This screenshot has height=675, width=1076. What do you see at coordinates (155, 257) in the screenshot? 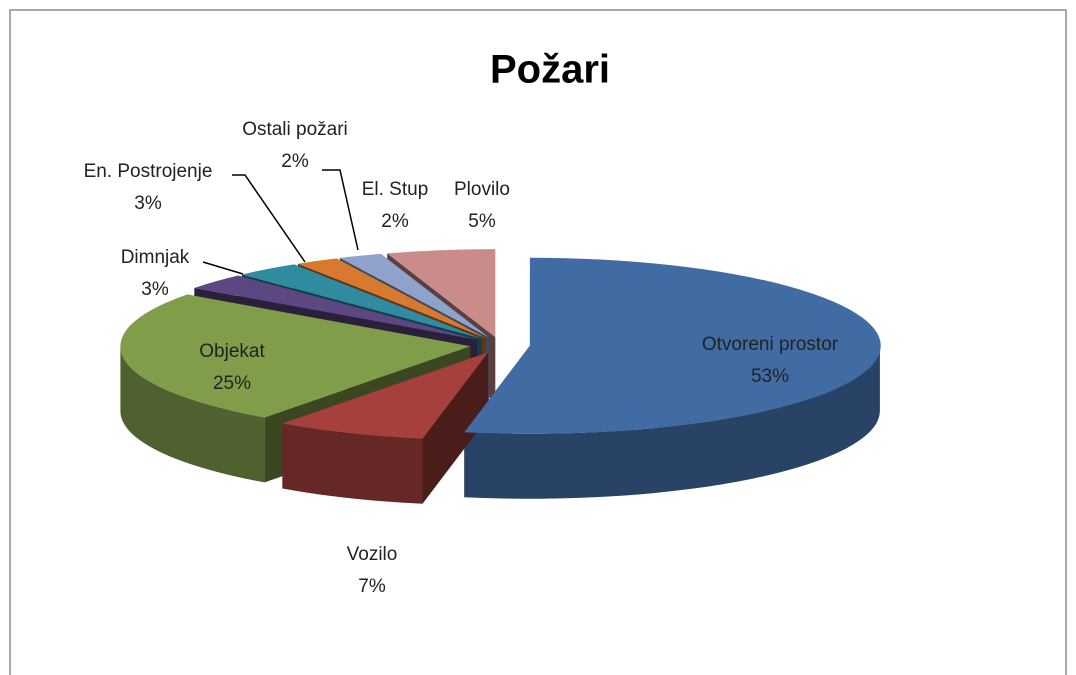
I see `data-label-name: Dimnjak` at bounding box center [155, 257].